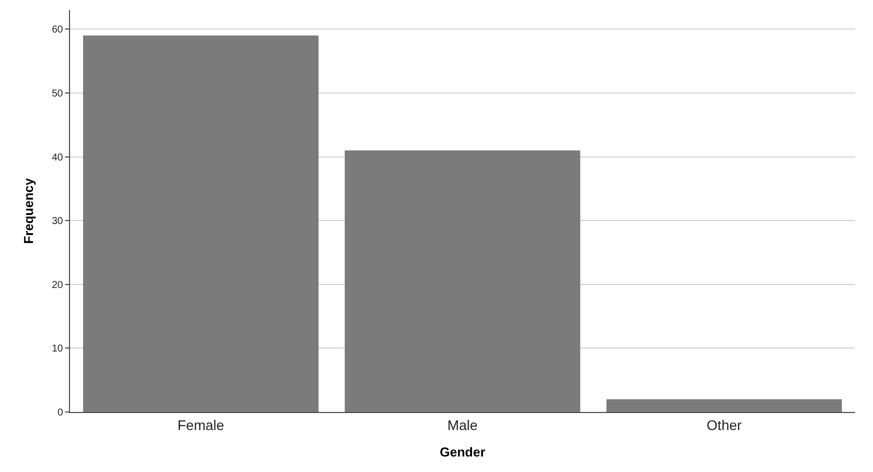 Image resolution: width=873 pixels, height=472 pixels. What do you see at coordinates (58, 285) in the screenshot?
I see `y-tick-label: 20` at bounding box center [58, 285].